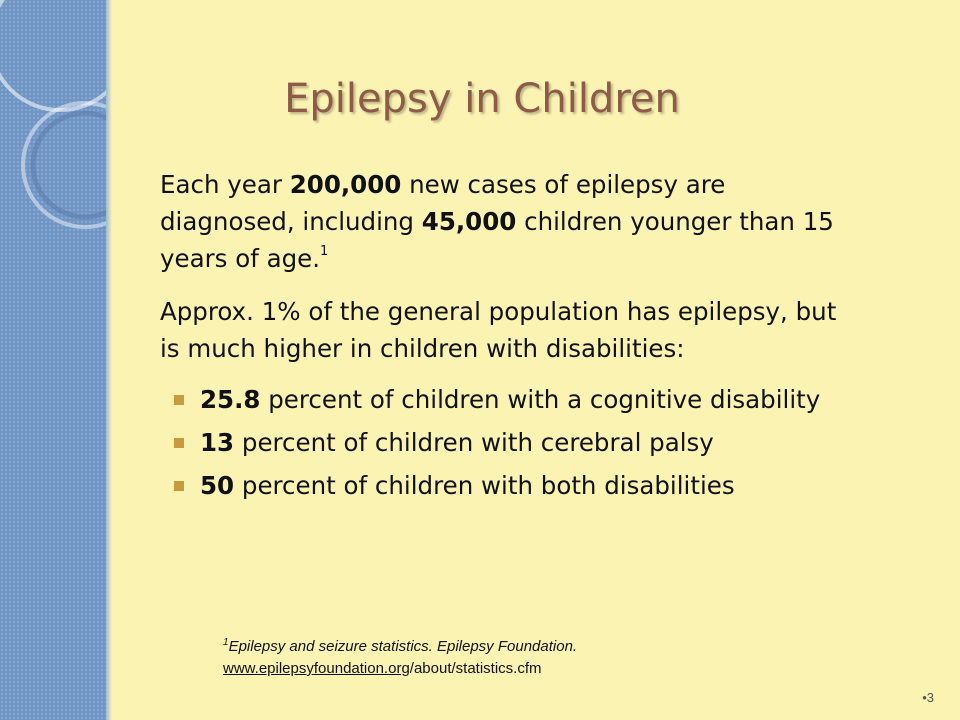  Describe the element at coordinates (109, 360) in the screenshot. I see `sidebar-edge` at that location.